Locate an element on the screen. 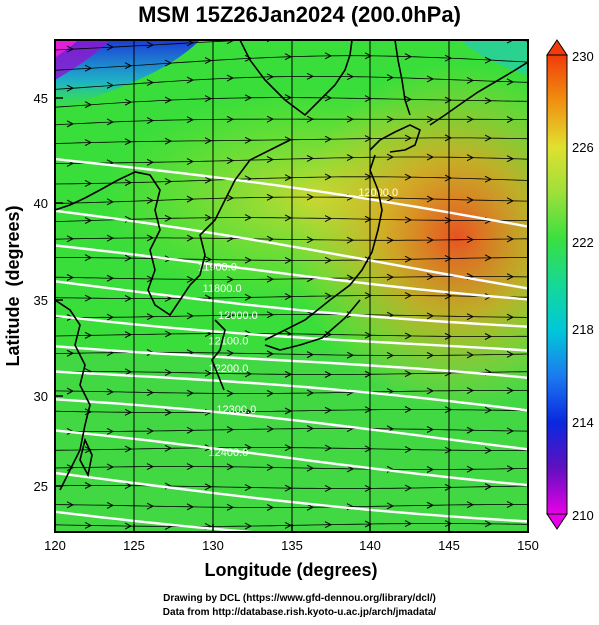  coast-sakhalin is located at coordinates (402, 78).